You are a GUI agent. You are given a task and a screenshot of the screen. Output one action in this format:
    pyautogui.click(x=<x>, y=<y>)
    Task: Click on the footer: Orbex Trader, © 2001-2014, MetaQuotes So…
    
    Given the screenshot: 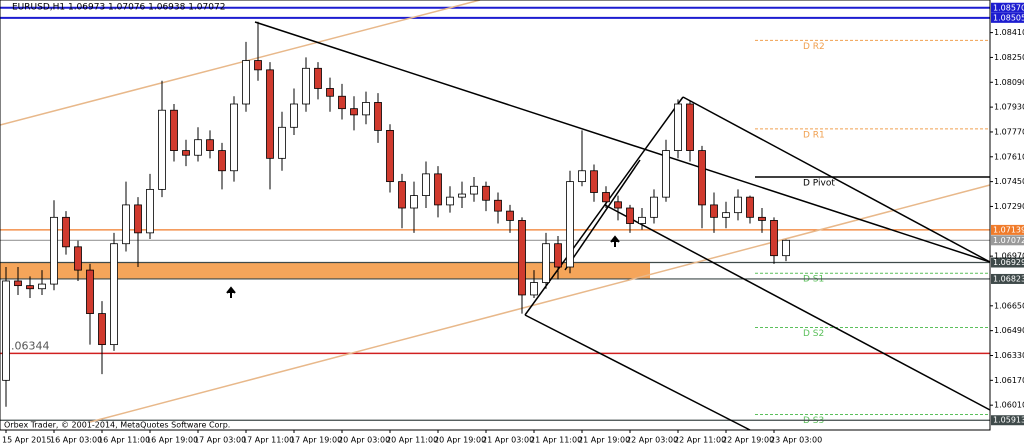 What is the action you would take?
    pyautogui.click(x=117, y=425)
    